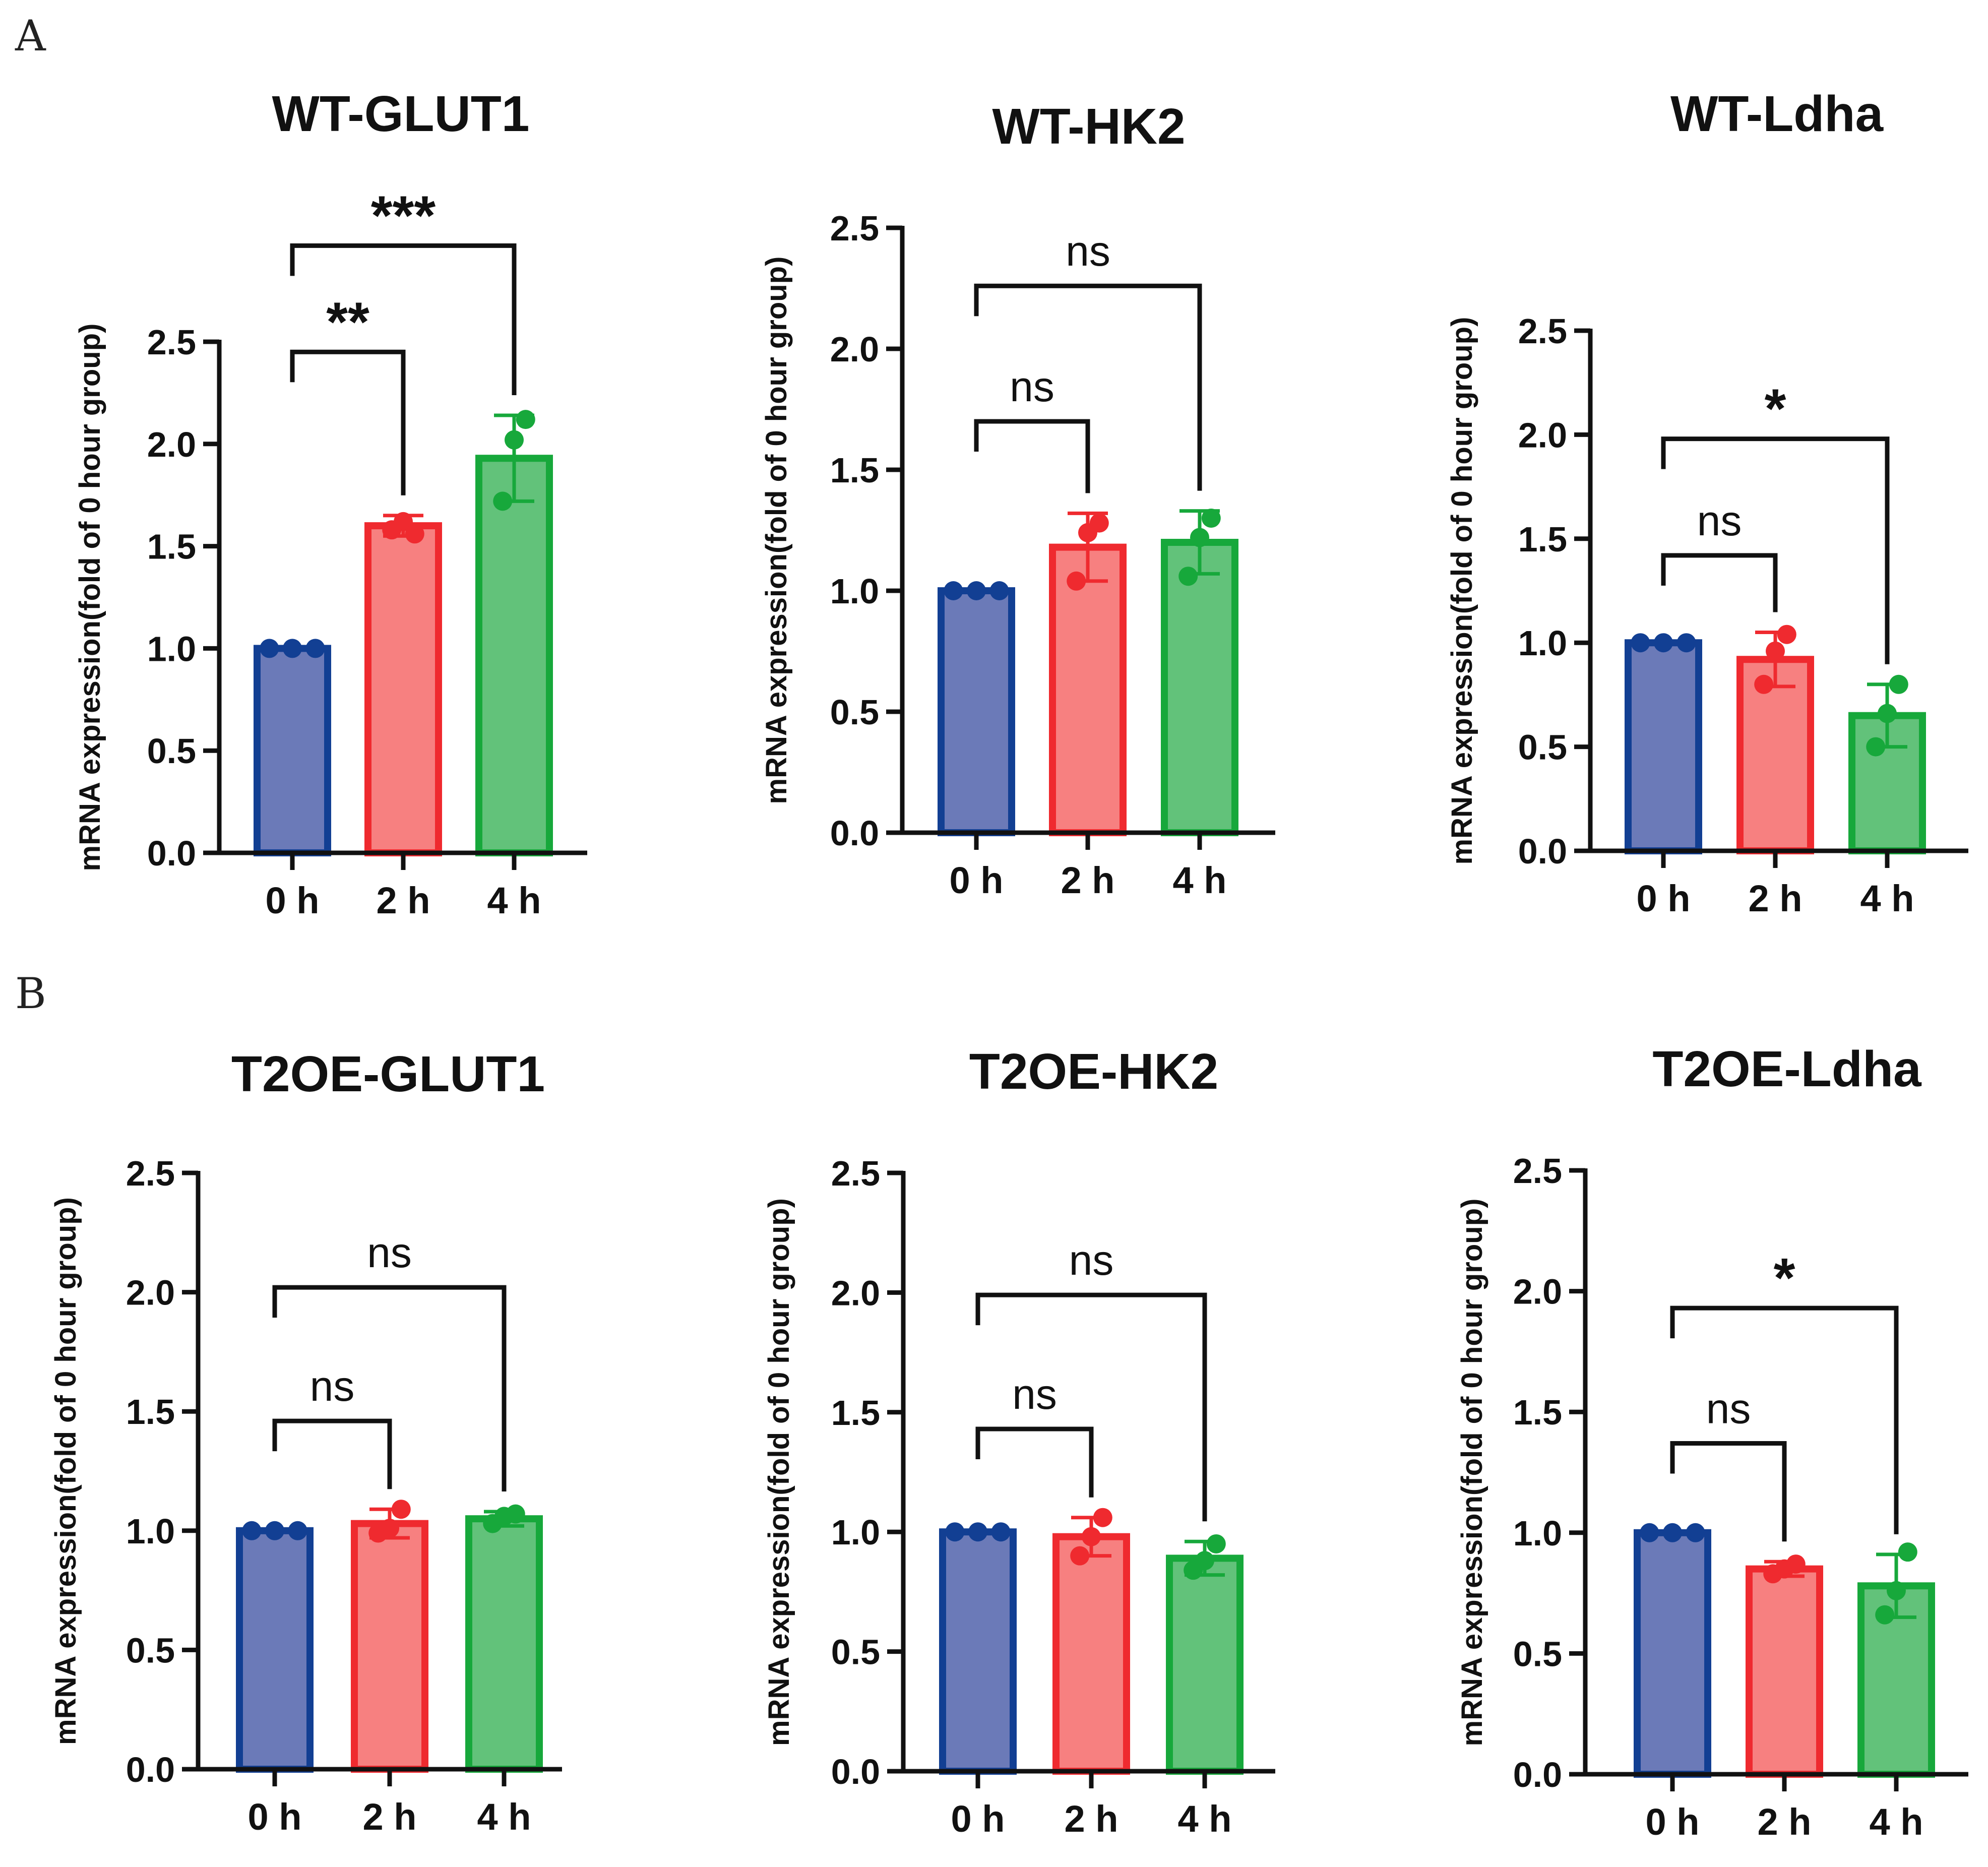 This screenshot has width=1988, height=1867. What do you see at coordinates (1094, 1071) in the screenshot?
I see `chart-title: T2OE-HK2` at bounding box center [1094, 1071].